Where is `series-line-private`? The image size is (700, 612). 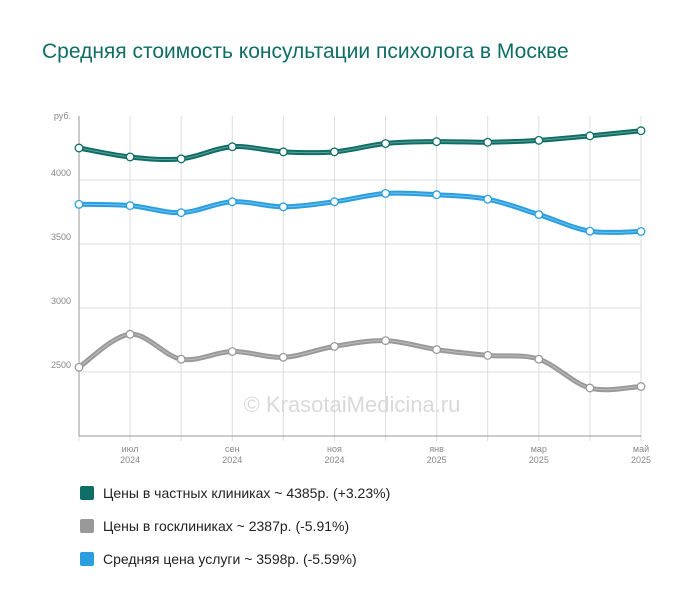
series-line-private is located at coordinates (360, 145).